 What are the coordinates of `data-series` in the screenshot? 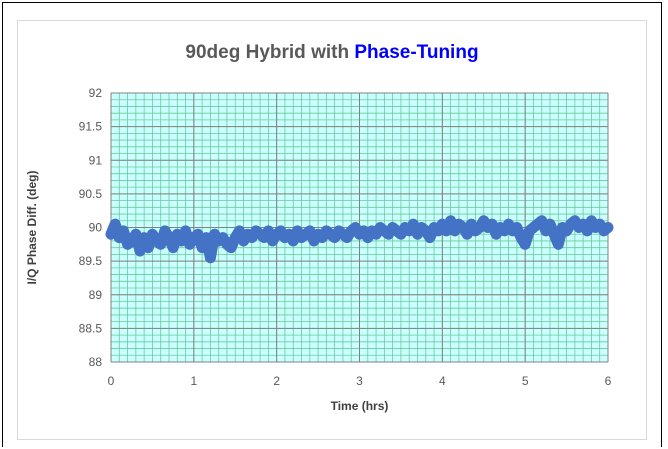 It's located at (359, 239).